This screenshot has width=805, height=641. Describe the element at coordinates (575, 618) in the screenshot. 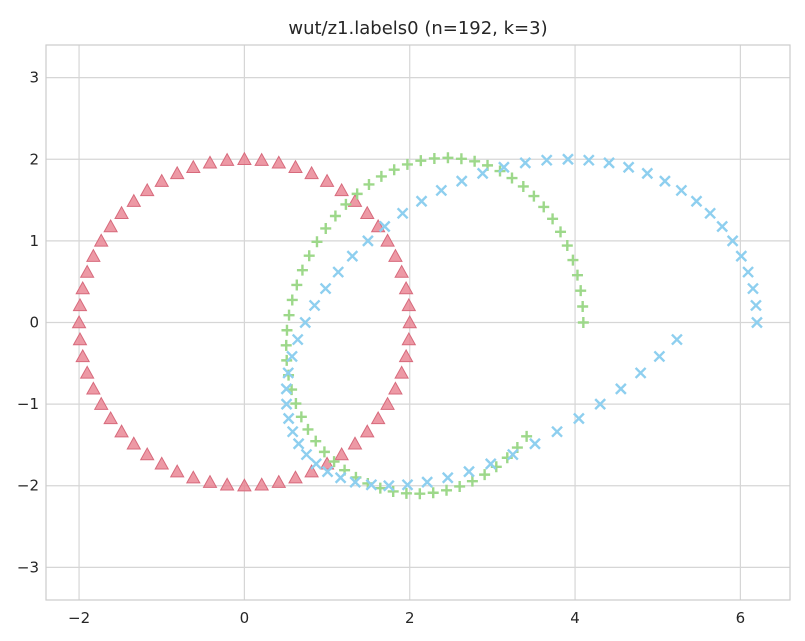

I see `x-tick-label: 4` at that location.